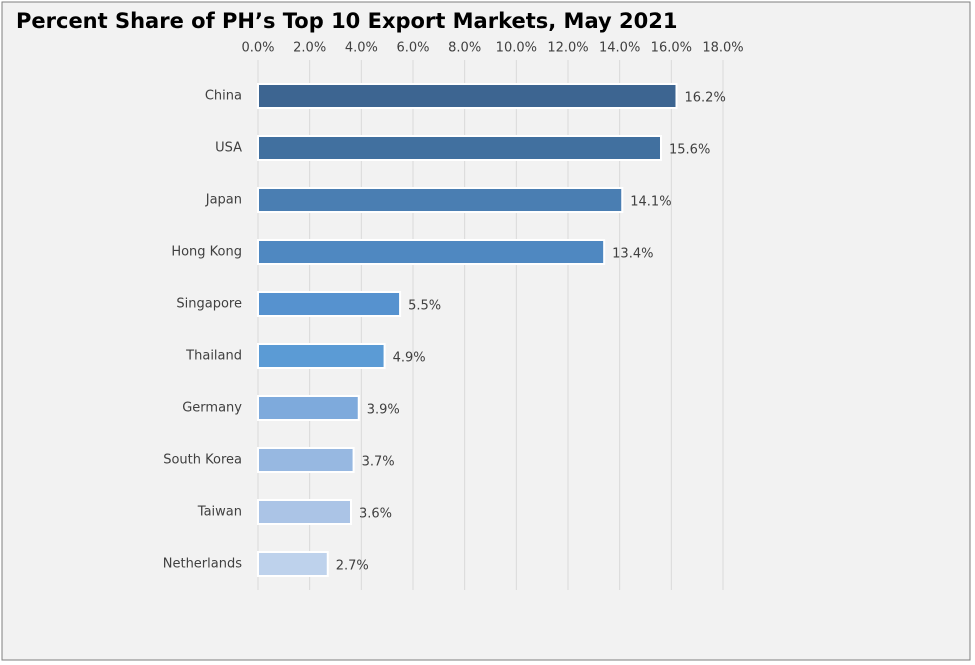 This screenshot has height=665, width=975. What do you see at coordinates (223, 96) in the screenshot?
I see `y-tick-label: China` at bounding box center [223, 96].